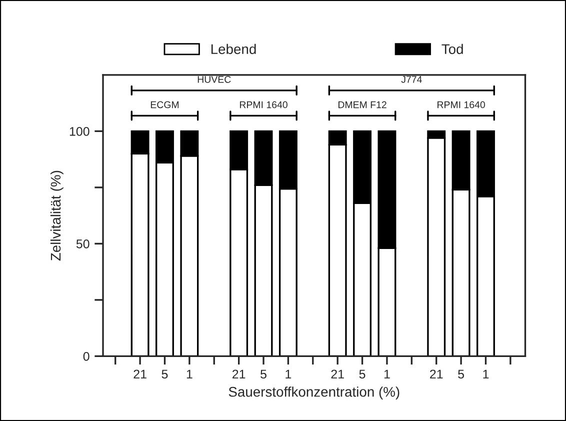 The height and width of the screenshot is (421, 566). What do you see at coordinates (314, 393) in the screenshot?
I see `x-axis-title: Sauerstoffkonzentration (%)` at bounding box center [314, 393].